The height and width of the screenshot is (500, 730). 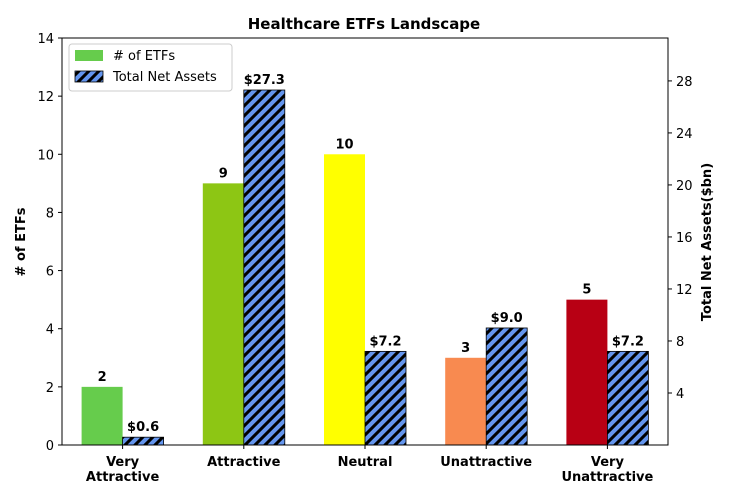 What do you see at coordinates (684, 134) in the screenshot?
I see `y2-tick-label: 24` at bounding box center [684, 134].